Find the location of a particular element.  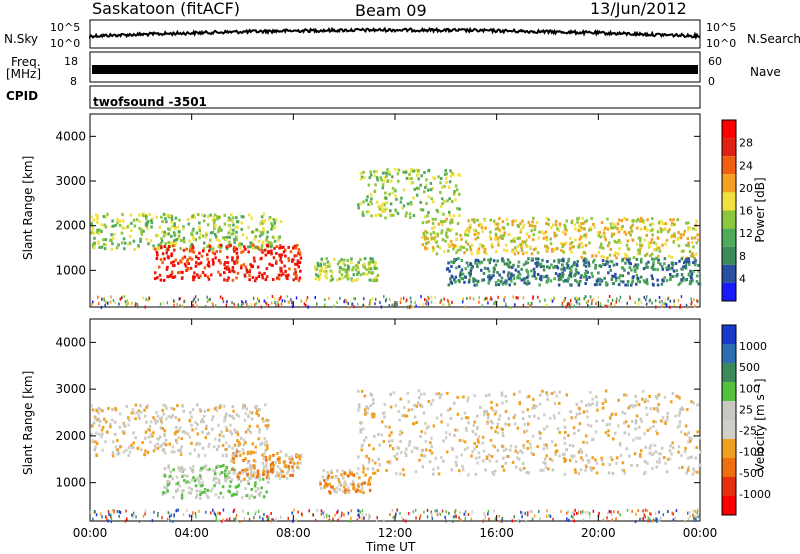

x-tick-label: 08:00 is located at coordinates (293, 533).